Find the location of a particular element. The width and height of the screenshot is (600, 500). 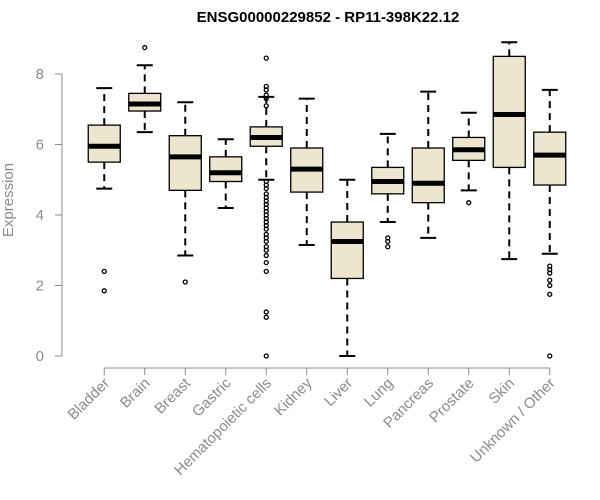

box-gastric is located at coordinates (226, 173).